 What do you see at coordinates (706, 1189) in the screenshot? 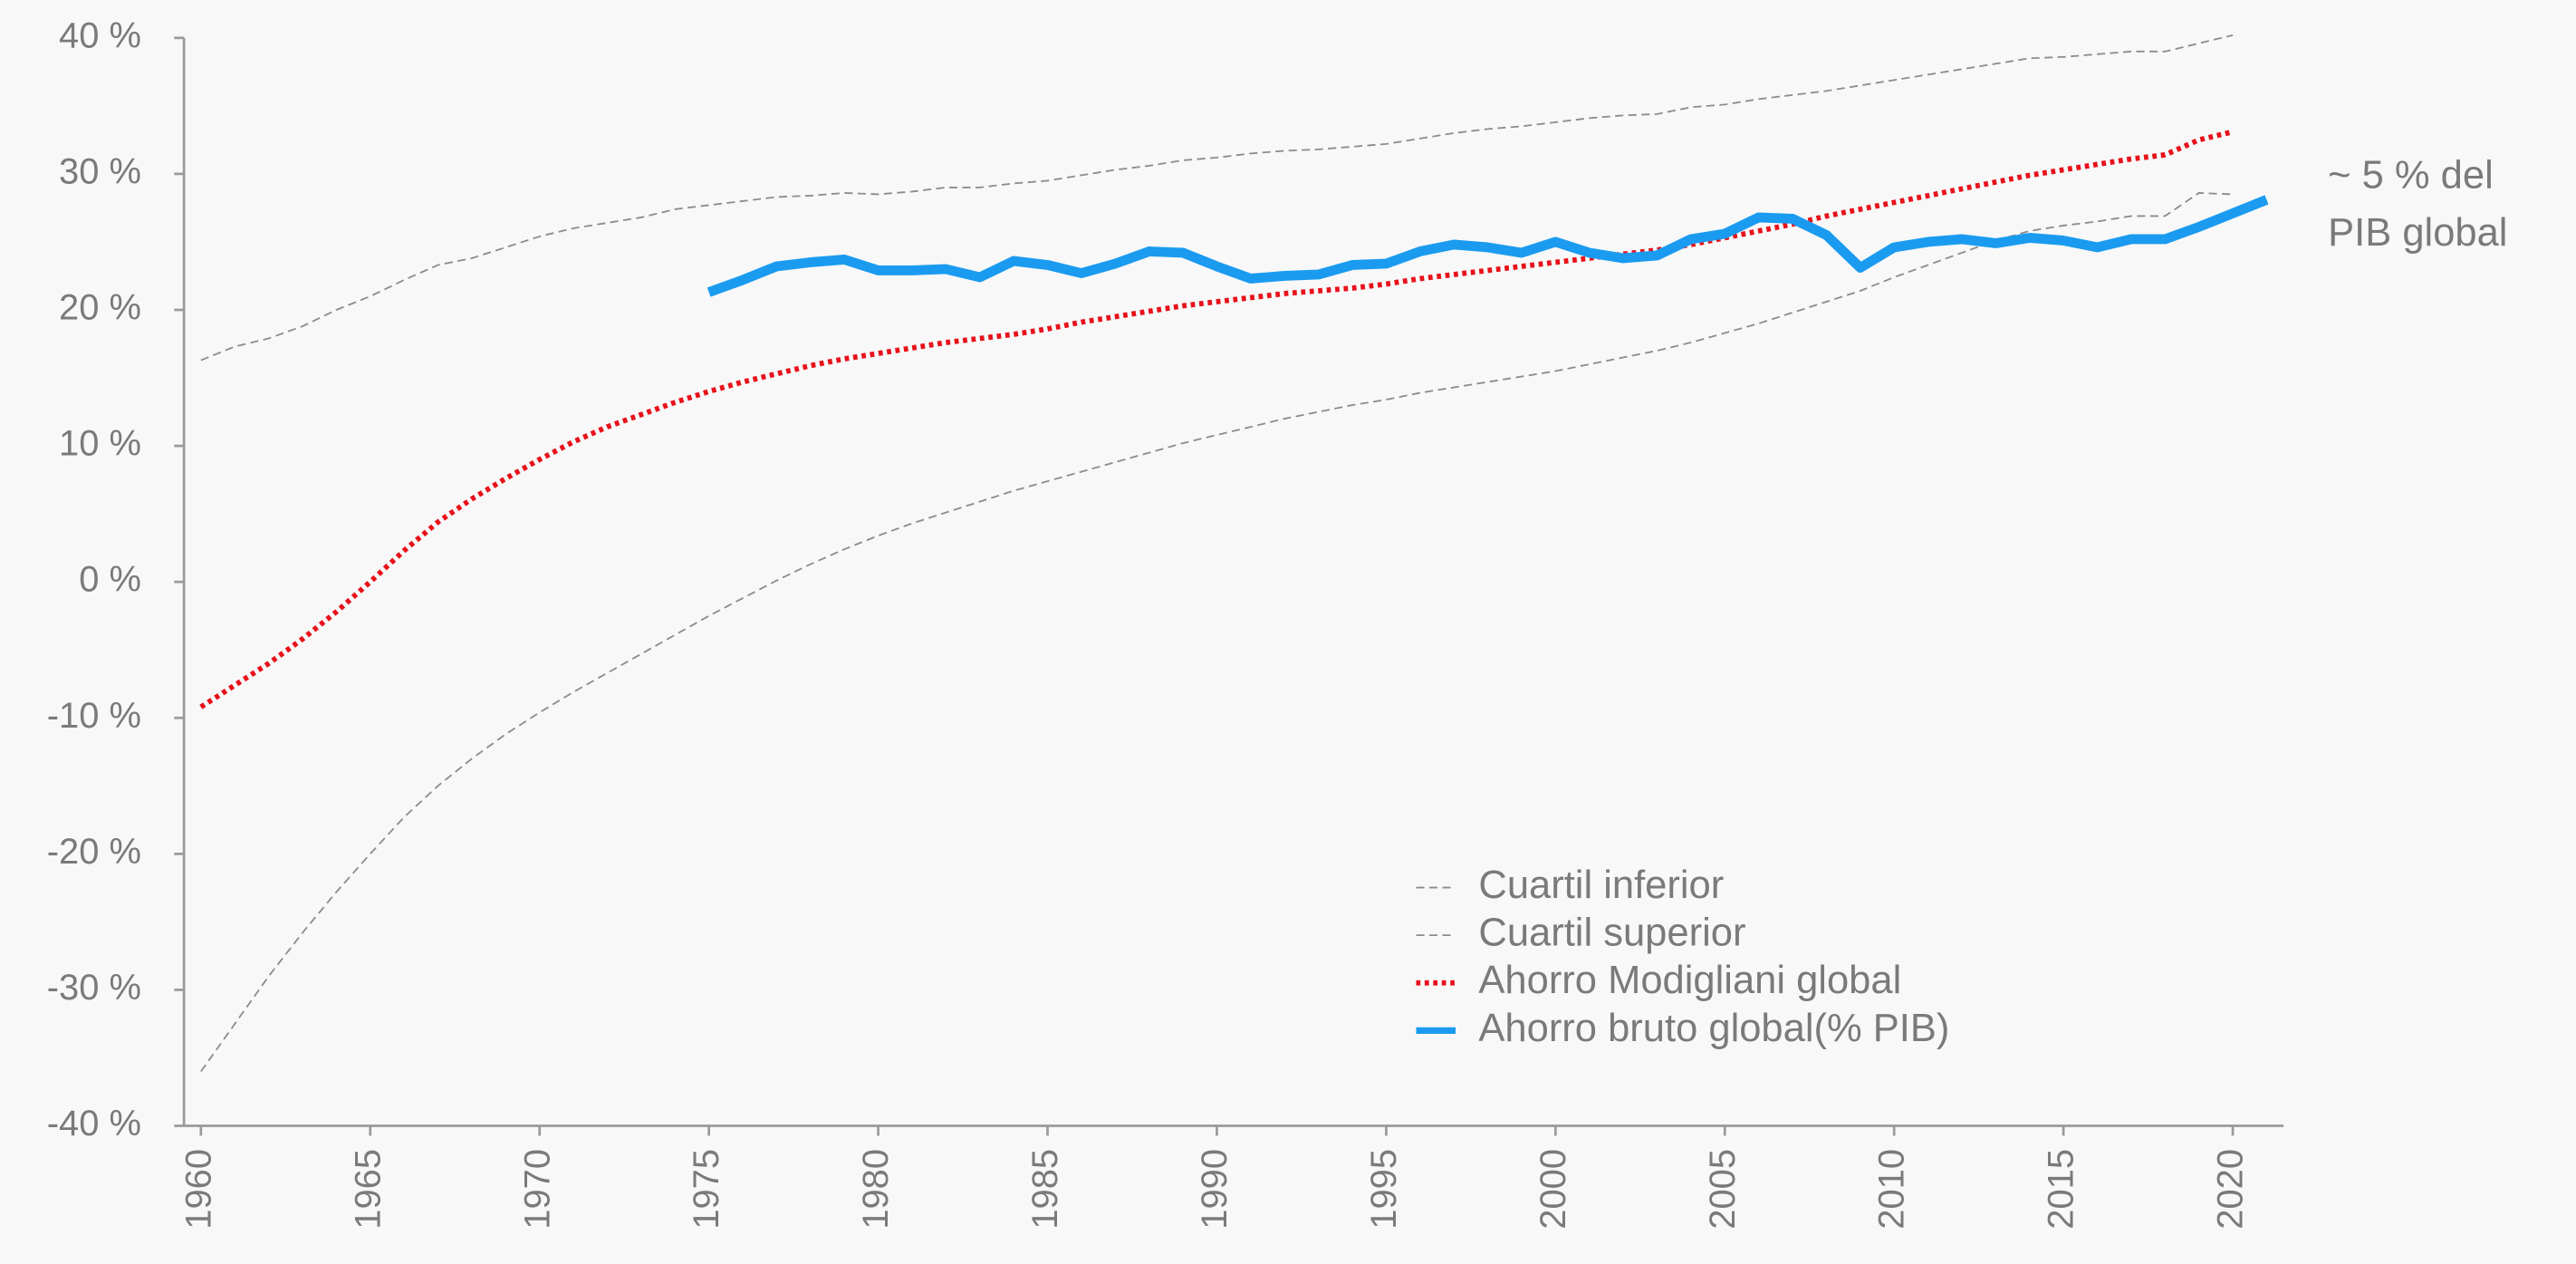
I see `x-tick-label: 1975` at bounding box center [706, 1189].